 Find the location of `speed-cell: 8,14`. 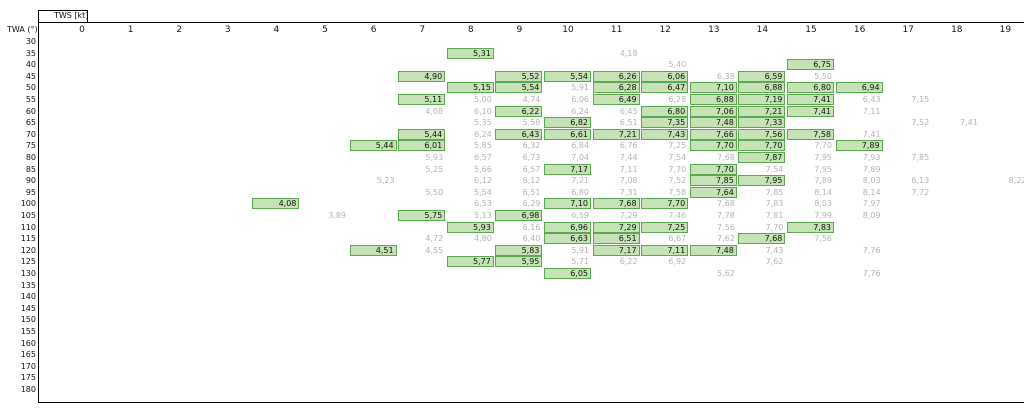

speed-cell: 8,14 is located at coordinates (823, 192).